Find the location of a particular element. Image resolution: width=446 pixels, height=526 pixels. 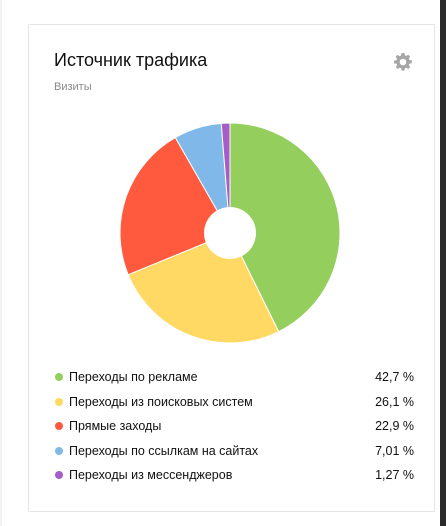

legend-item: Прямые заходы 22,9 % is located at coordinates (235, 426).